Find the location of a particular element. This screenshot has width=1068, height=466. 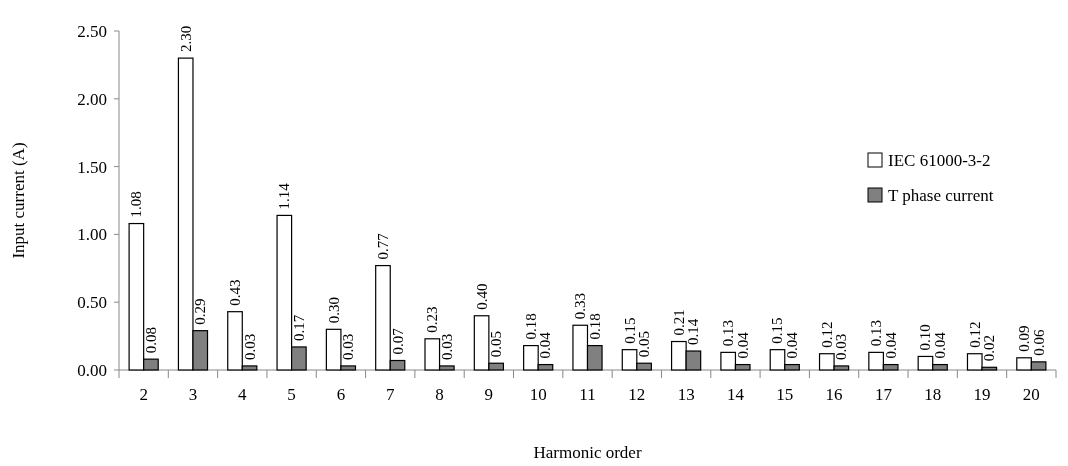

data-label: 0.33 is located at coordinates (580, 306).